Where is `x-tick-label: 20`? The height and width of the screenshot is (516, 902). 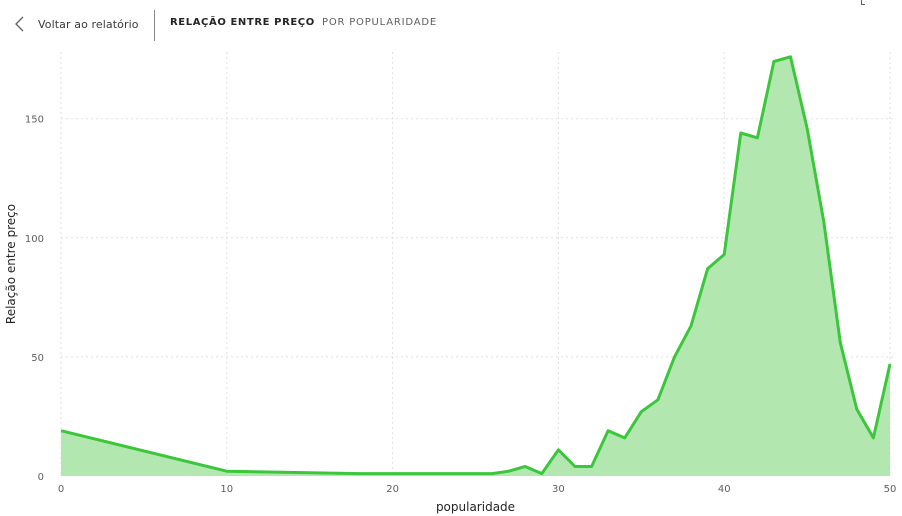
x-tick-label: 20 is located at coordinates (392, 489).